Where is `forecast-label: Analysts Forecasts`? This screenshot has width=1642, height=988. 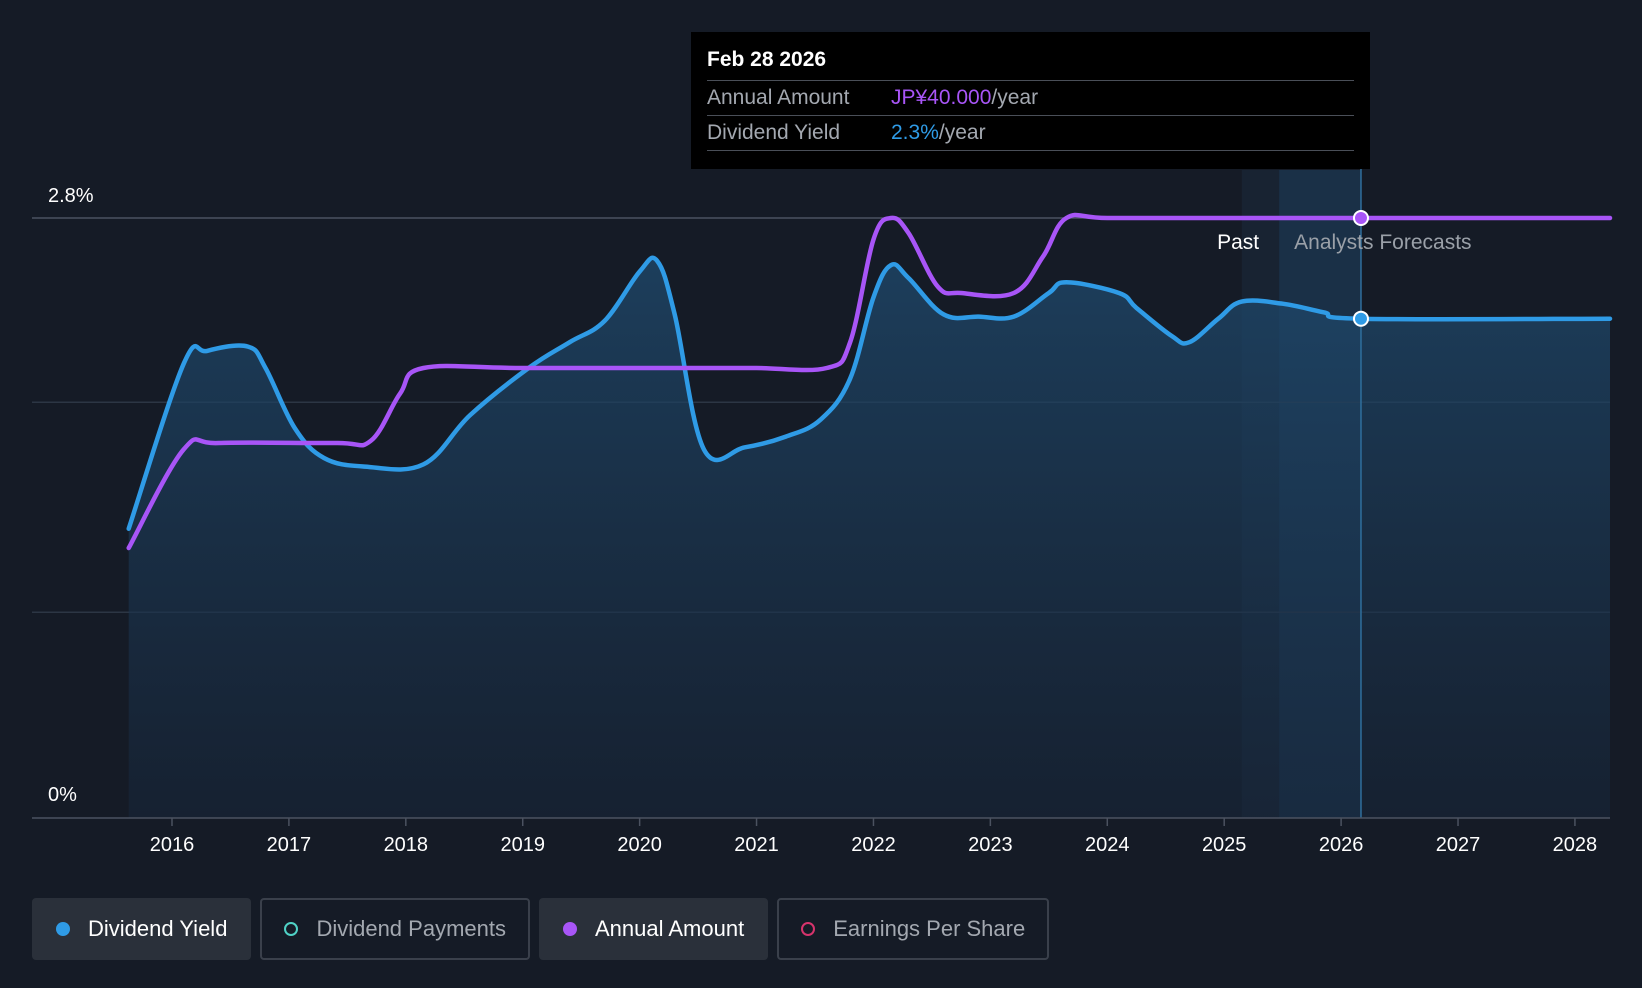
forecast-label: Analysts Forecasts is located at coordinates (1382, 242).